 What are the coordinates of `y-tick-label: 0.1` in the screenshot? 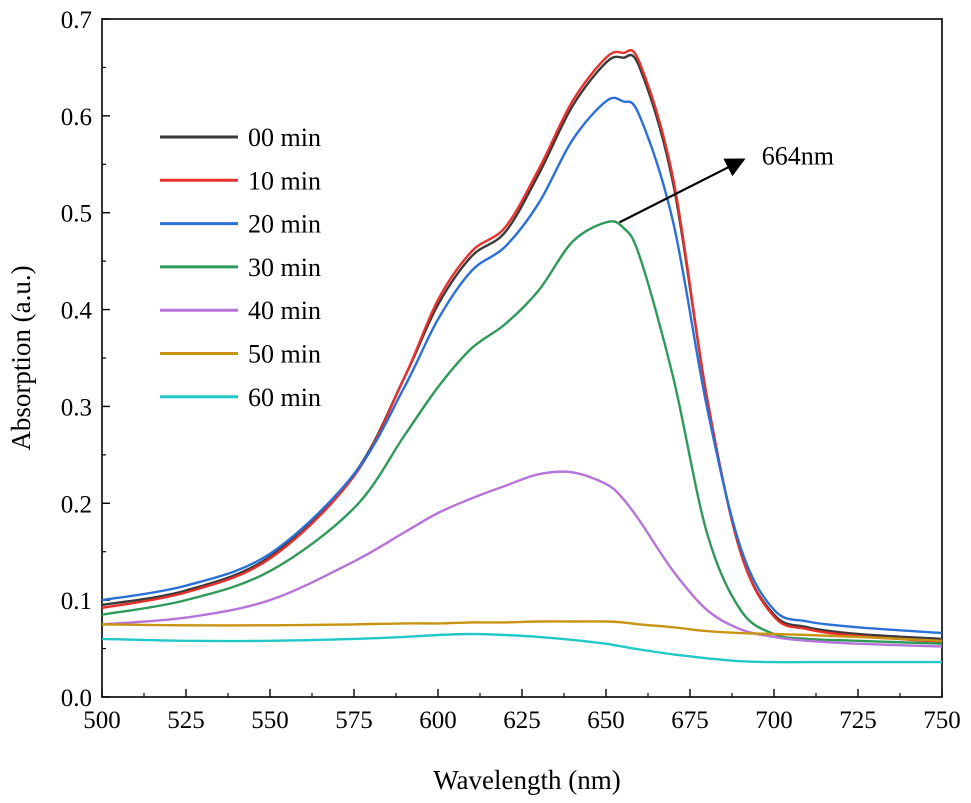 It's located at (76, 601).